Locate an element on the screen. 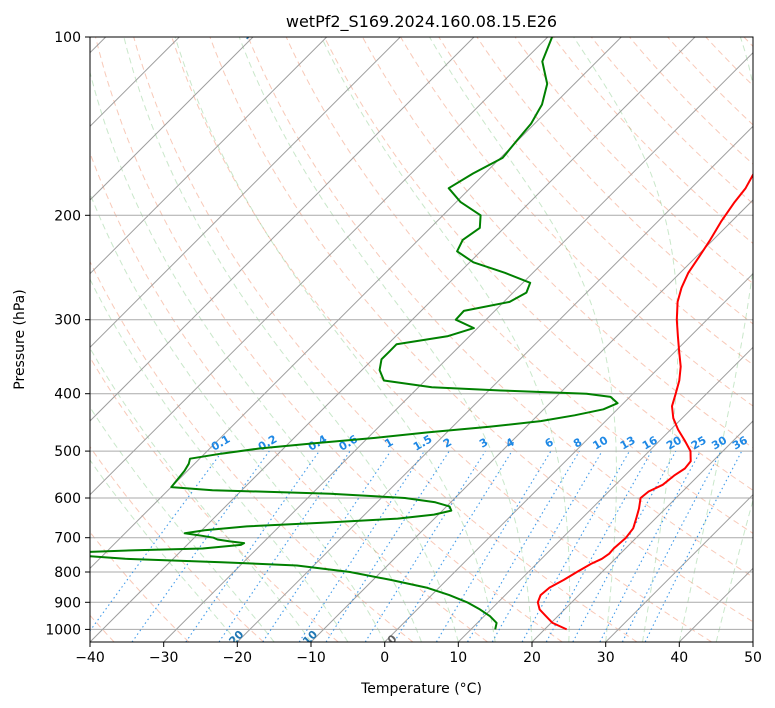  x-tick-label: 10 is located at coordinates (458, 658).